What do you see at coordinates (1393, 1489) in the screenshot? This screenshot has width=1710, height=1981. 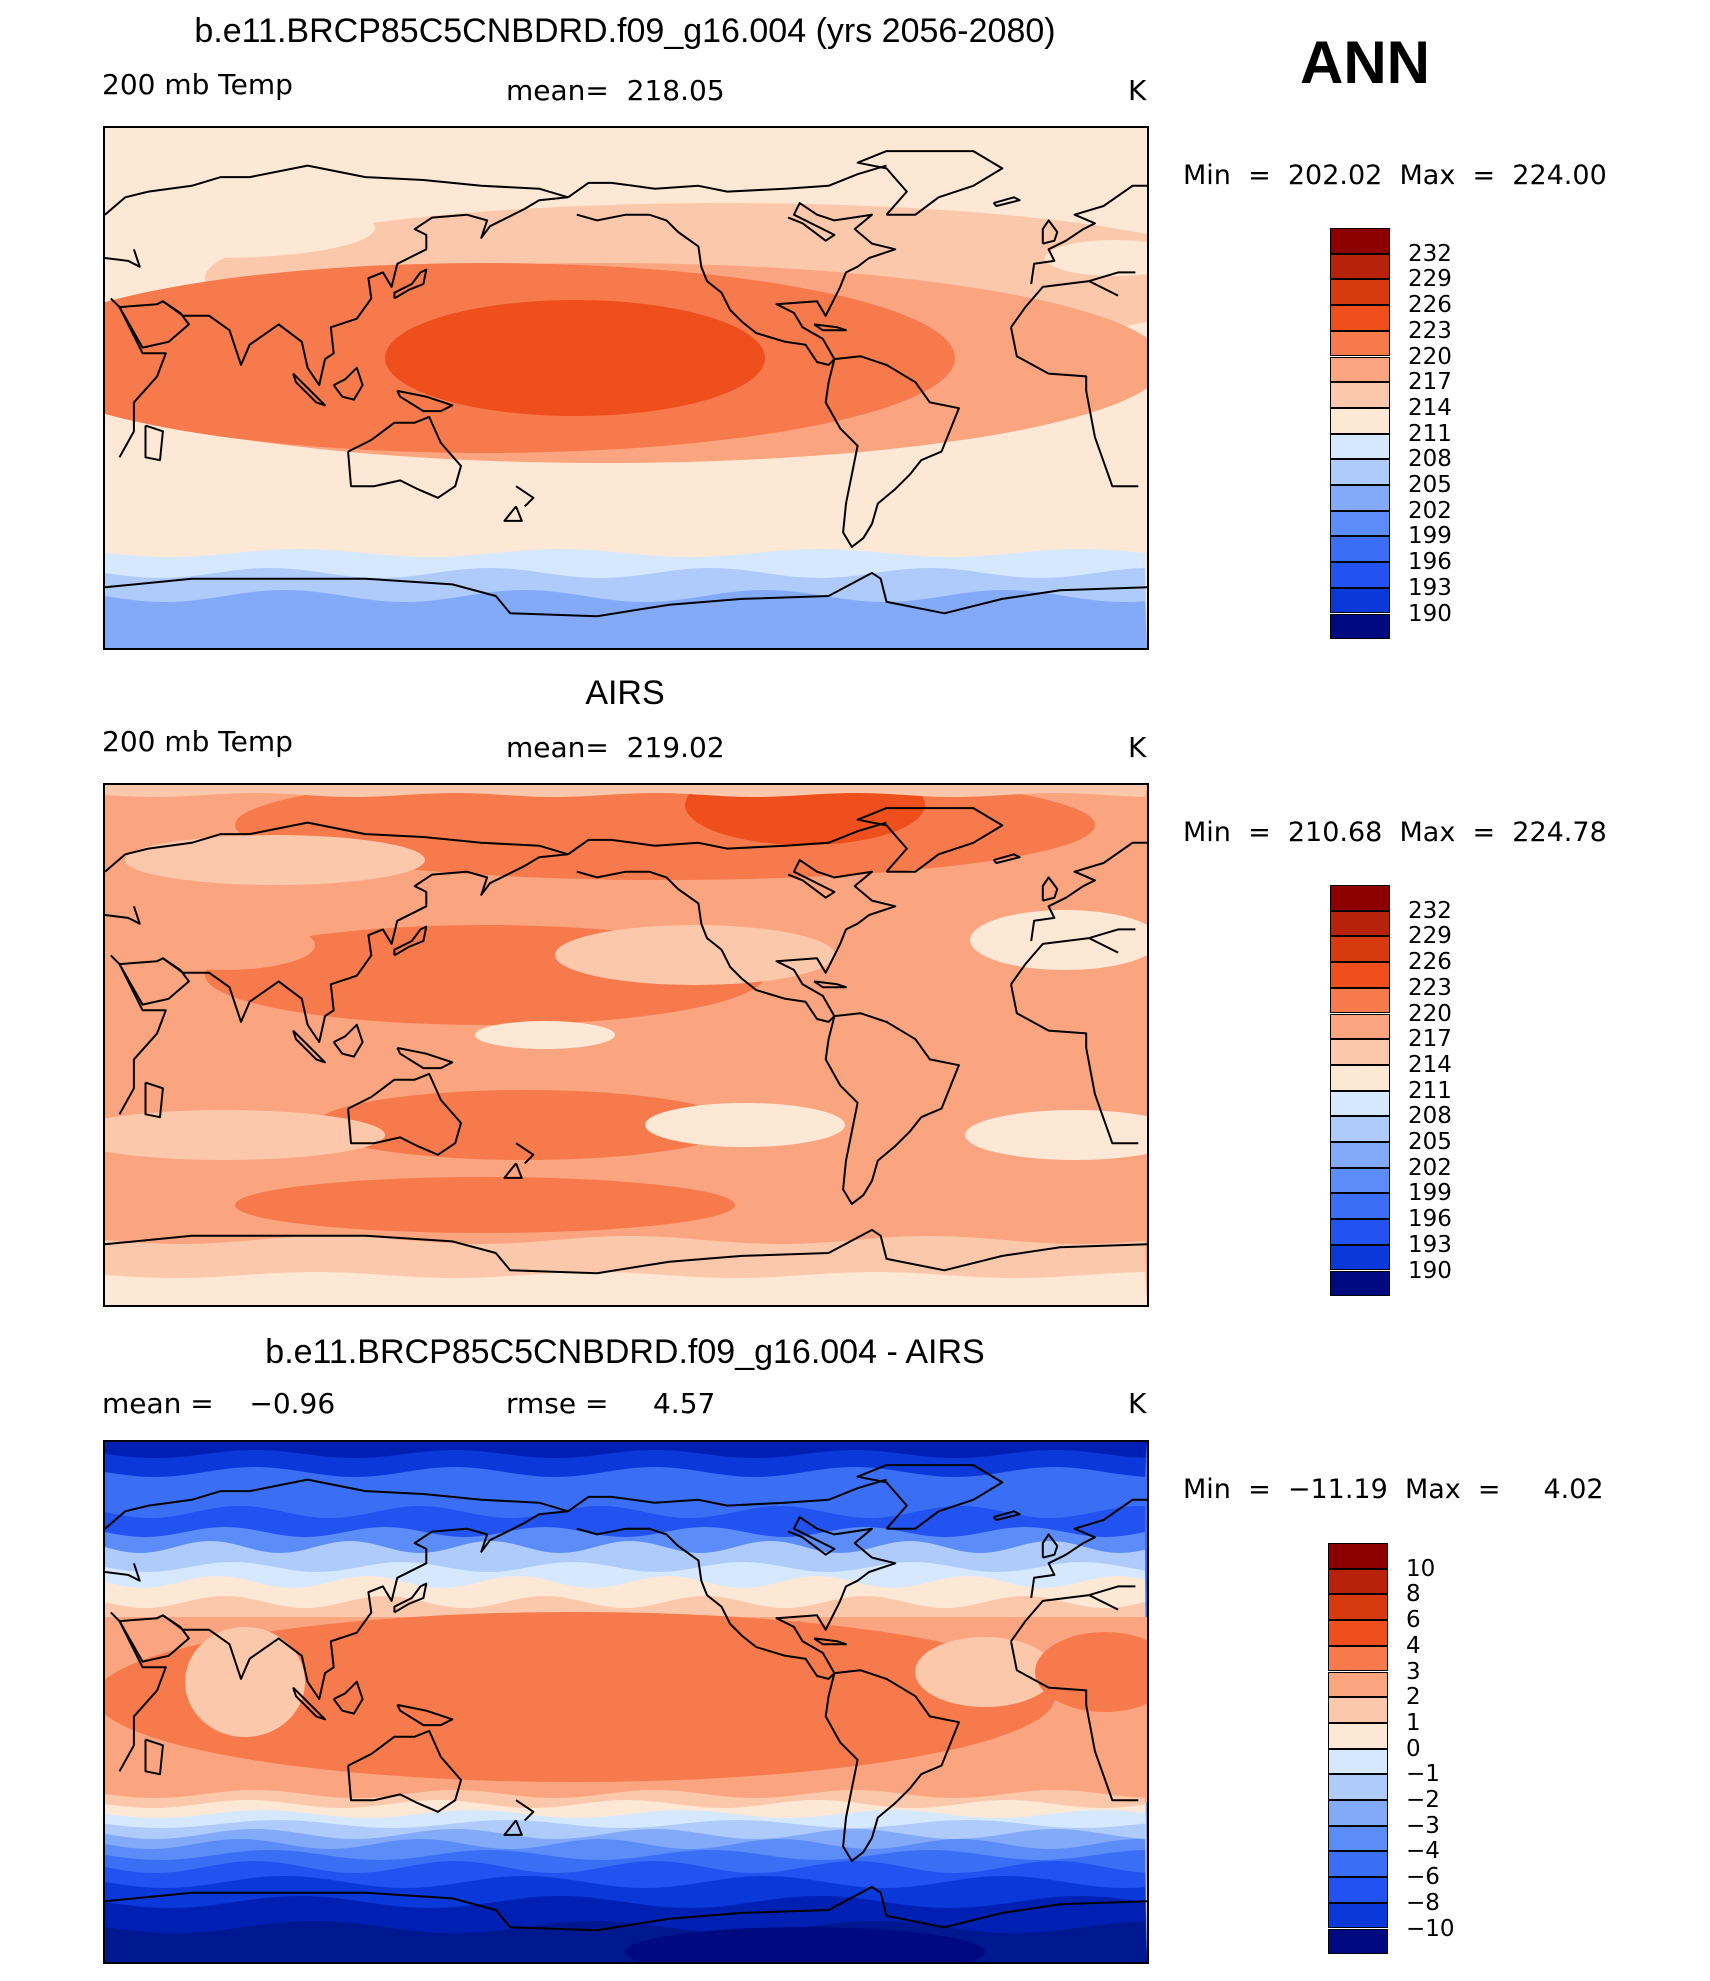 I see `minmax-label-diff: Min = −11.19 Max = 4.02` at bounding box center [1393, 1489].